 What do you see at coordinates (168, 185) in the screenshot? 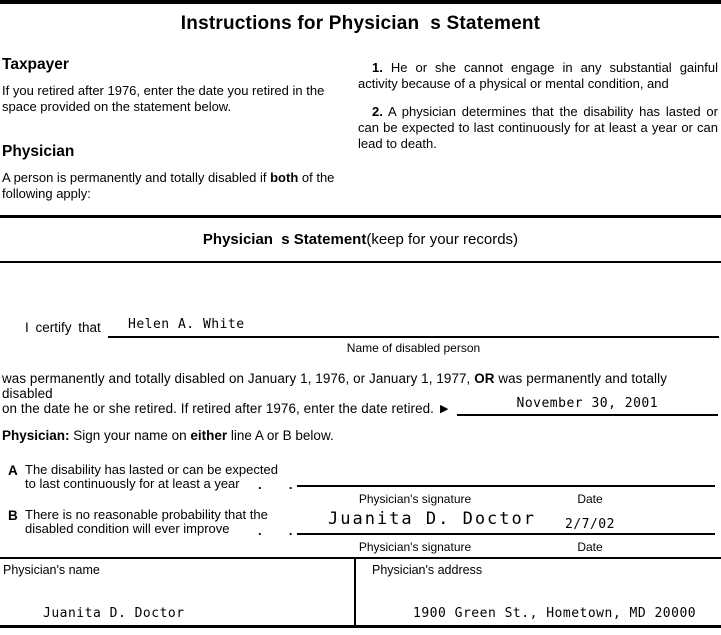
I see `physician-text-post: of the following apply:` at bounding box center [168, 185].